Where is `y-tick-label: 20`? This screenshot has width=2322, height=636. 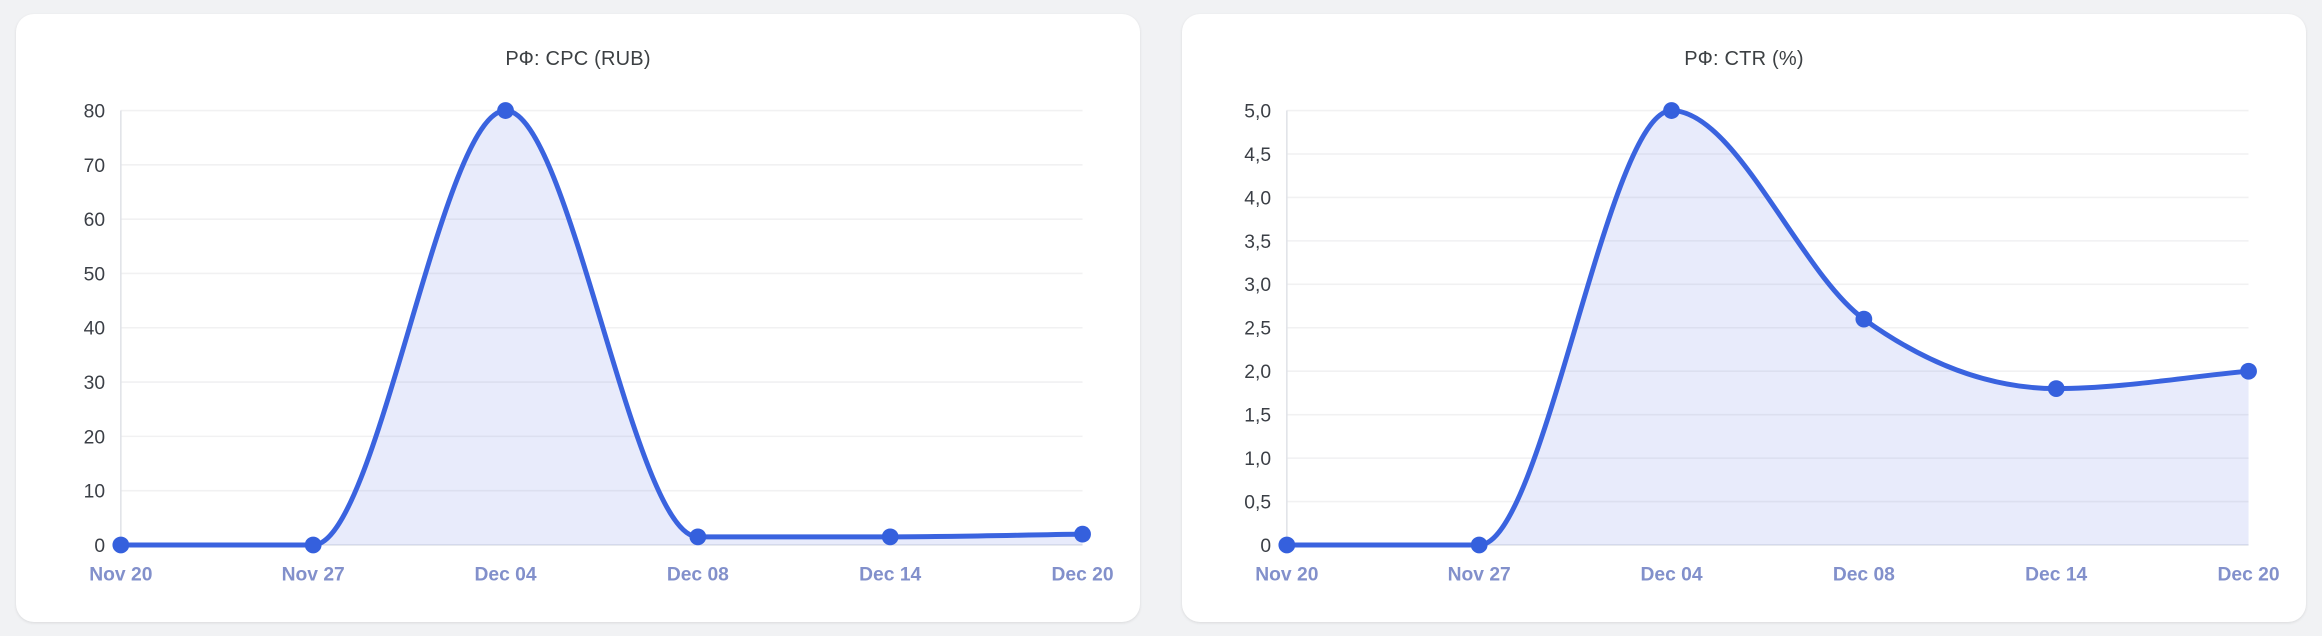
y-tick-label: 20 is located at coordinates (94, 437).